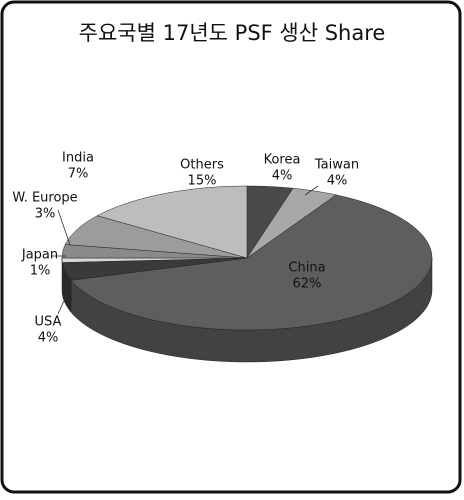 The image size is (464, 500). What do you see at coordinates (48, 322) in the screenshot?
I see `category-label: USA` at bounding box center [48, 322].